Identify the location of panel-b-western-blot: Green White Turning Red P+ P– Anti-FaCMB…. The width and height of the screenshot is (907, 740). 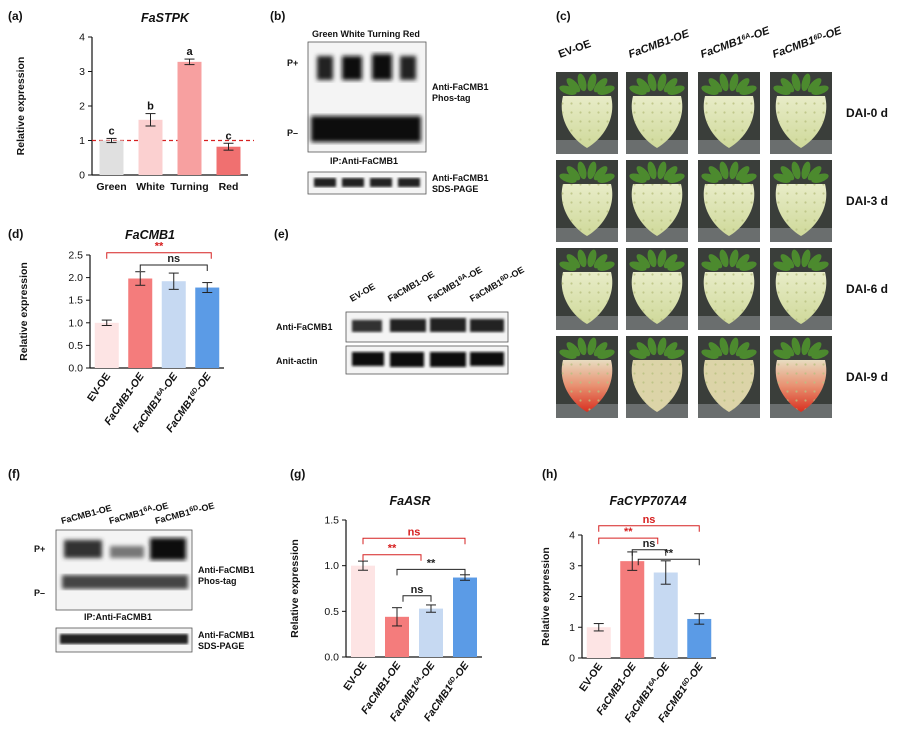
(388, 112).